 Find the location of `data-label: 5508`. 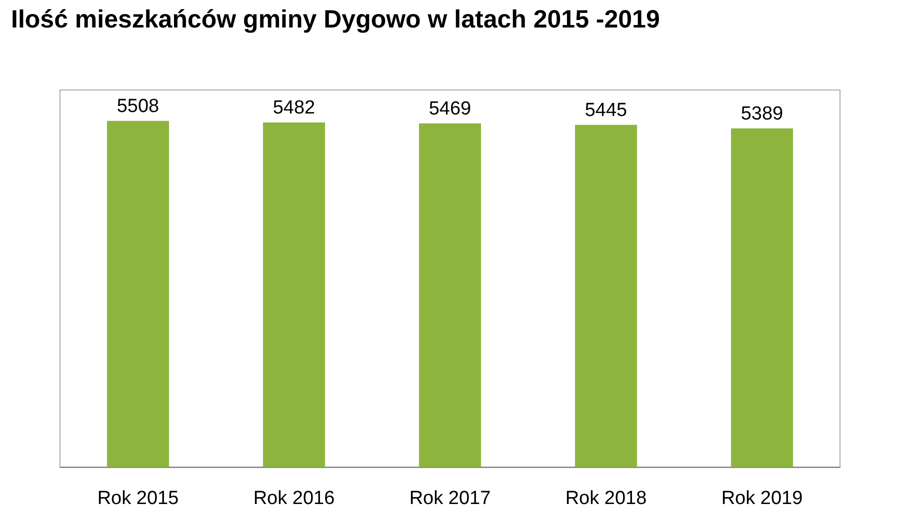

data-label: 5508 is located at coordinates (138, 106).